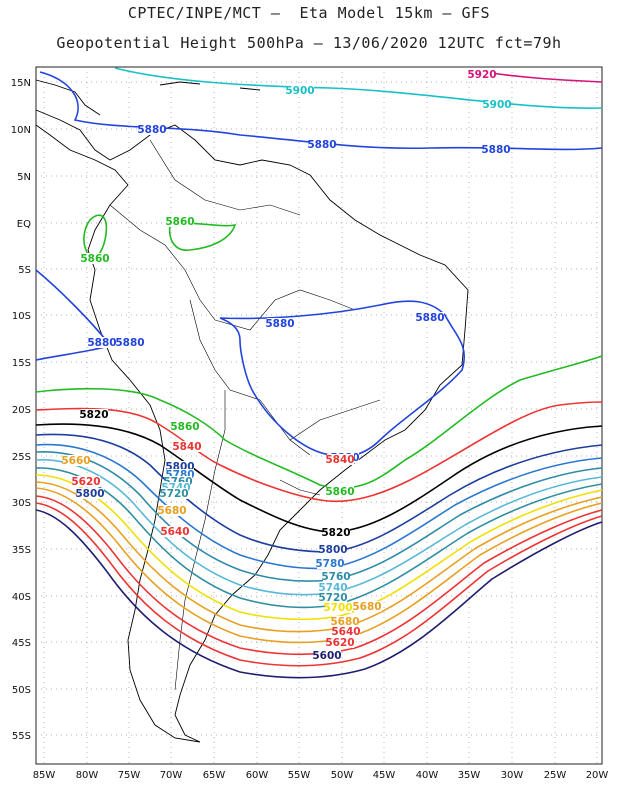  Describe the element at coordinates (384, 775) in the screenshot. I see `lon-tick-label: 45W` at that location.